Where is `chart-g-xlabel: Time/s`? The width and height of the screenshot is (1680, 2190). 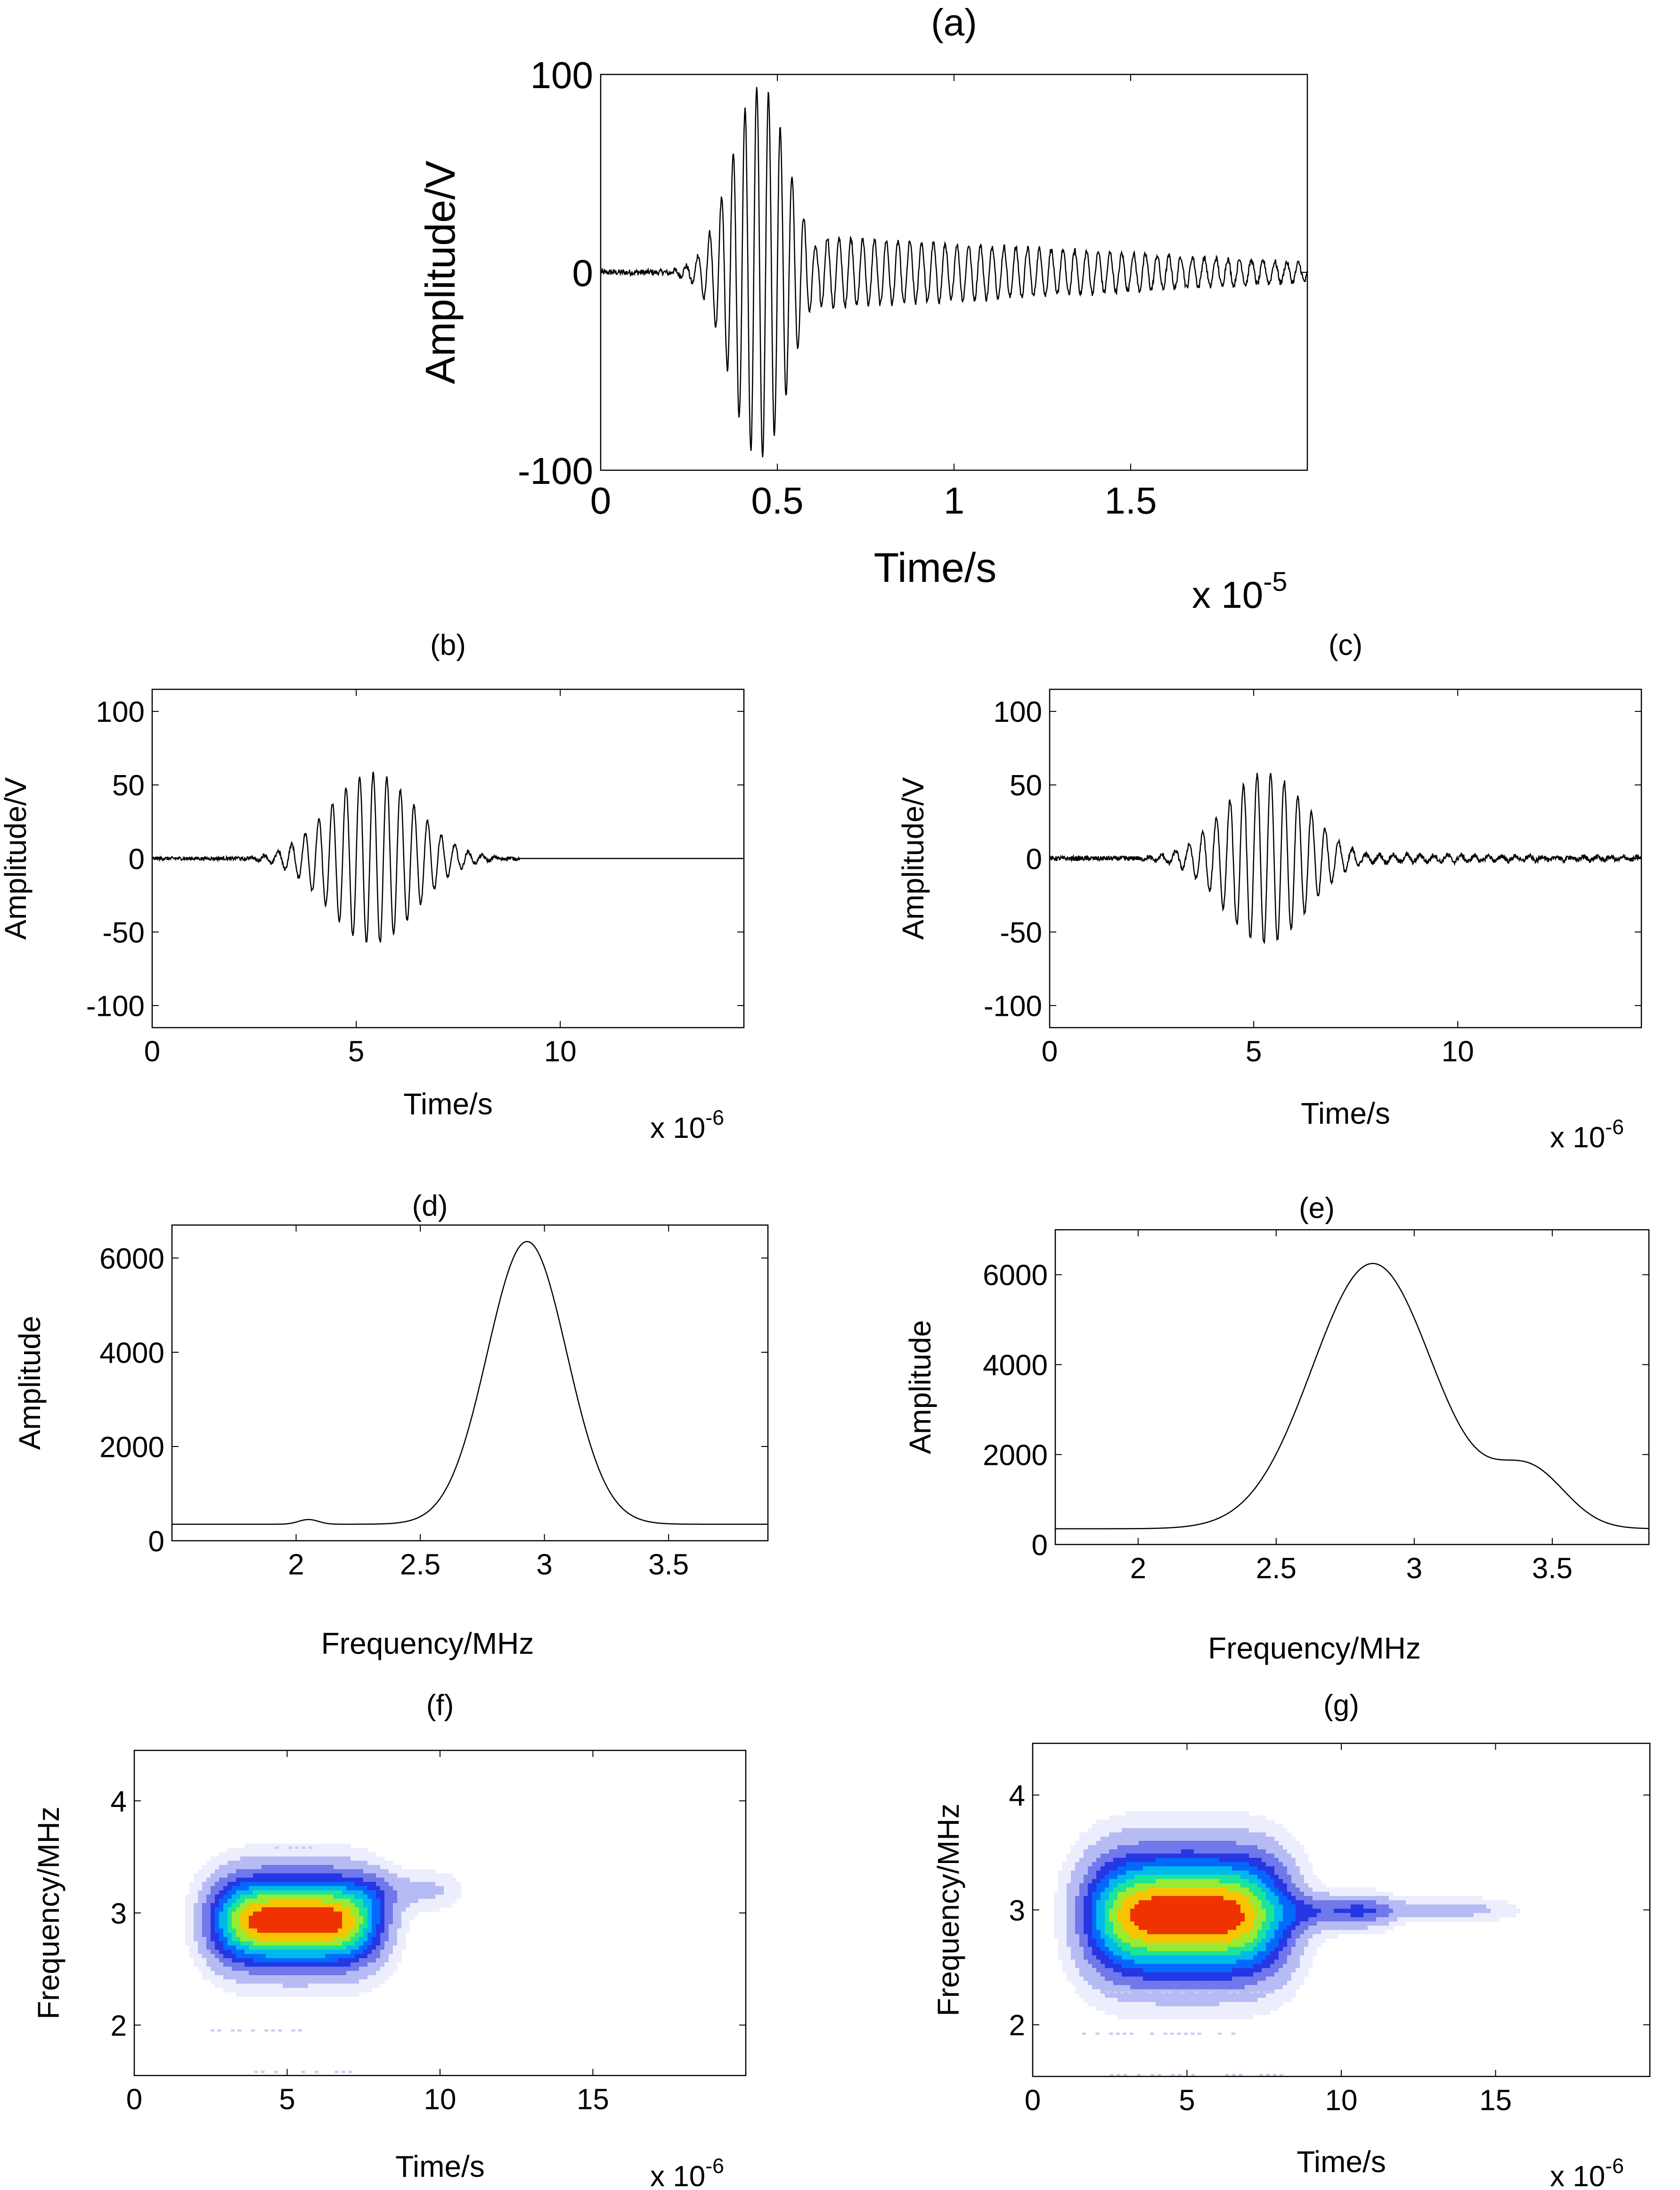
chart-g-xlabel: Time/s is located at coordinates (1341, 2162).